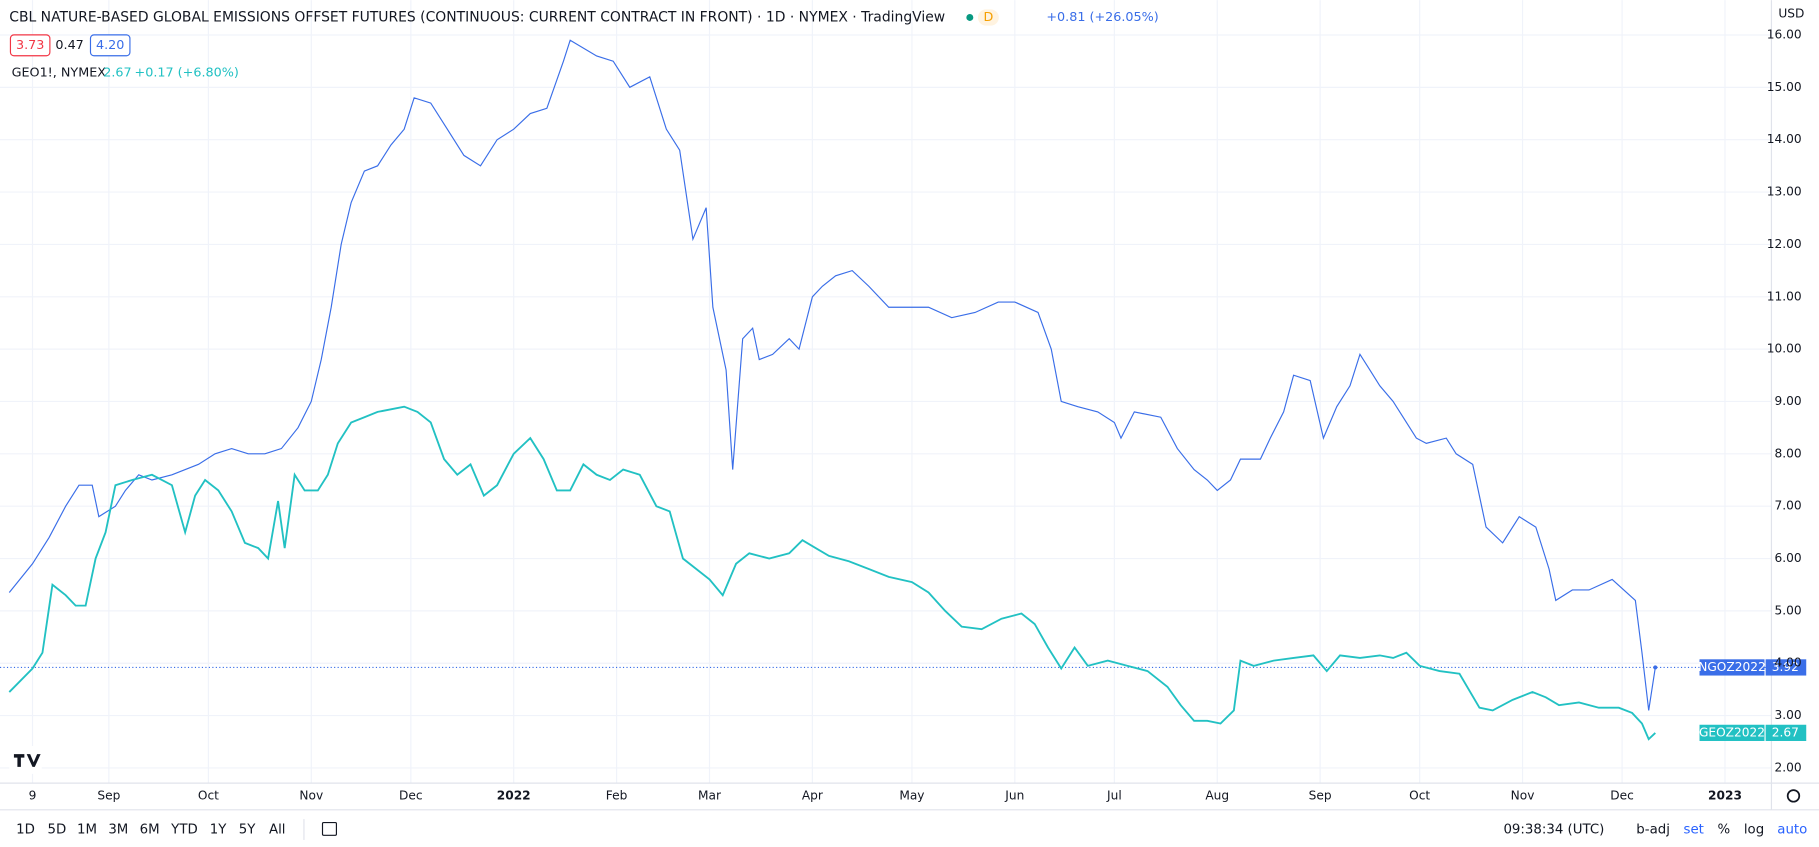 The height and width of the screenshot is (847, 1819). What do you see at coordinates (56, 830) in the screenshot?
I see `range-button: 5D` at bounding box center [56, 830].